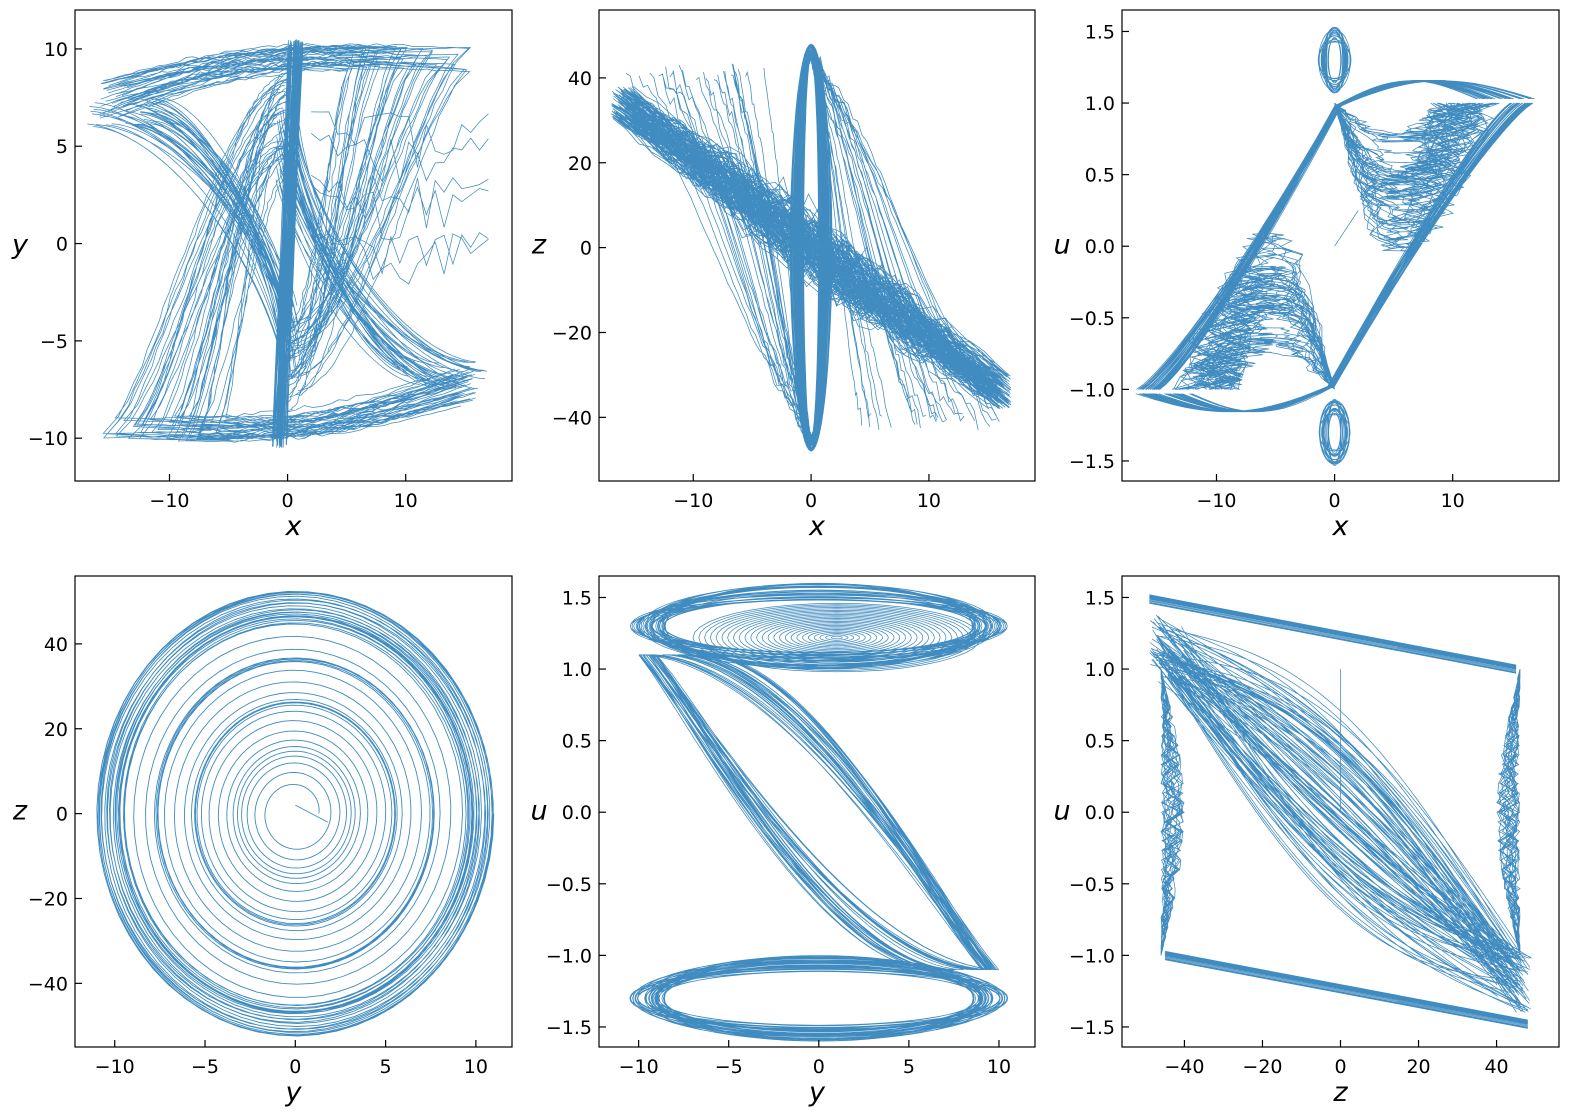 The height and width of the screenshot is (1117, 1572). Describe the element at coordinates (288, 501) in the screenshot. I see `x-tick-label-xy: 0` at that location.